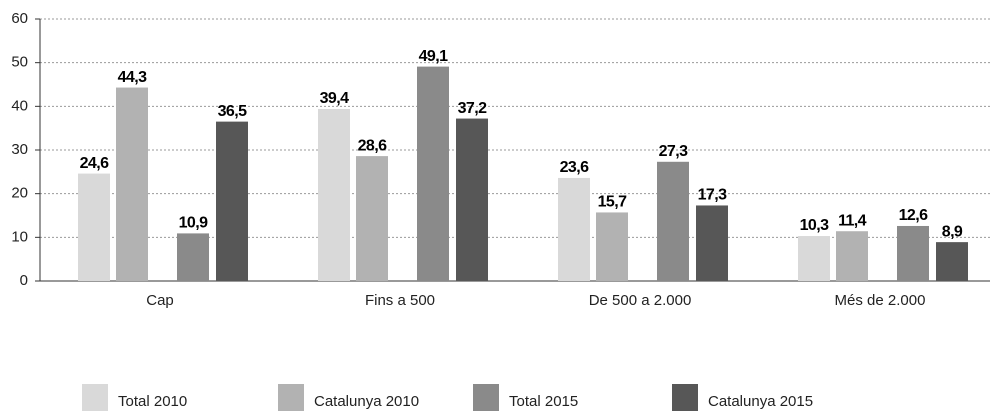 Image resolution: width=997 pixels, height=411 pixels. I want to click on legend-label: Total 2010, so click(152, 401).